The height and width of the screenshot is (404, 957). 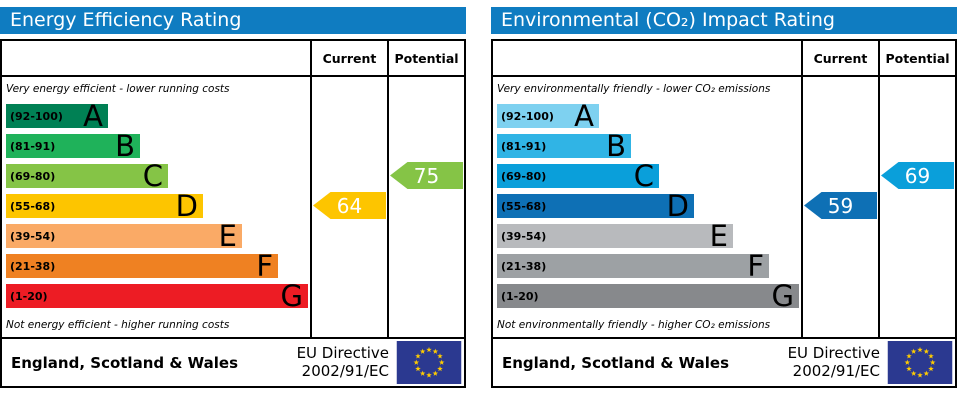 I want to click on current-rating-arrow: 59, so click(x=840, y=205).